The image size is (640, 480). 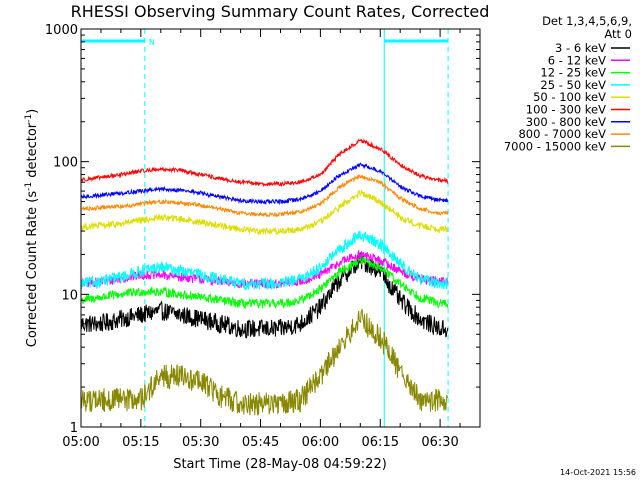 I want to click on y-axis-label-exponent-2: -1, so click(x=29, y=118).